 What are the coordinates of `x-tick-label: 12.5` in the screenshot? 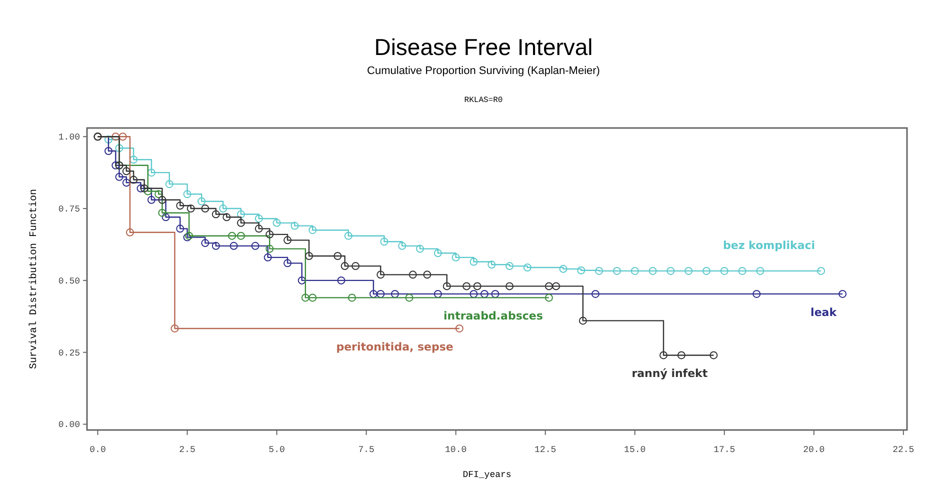 It's located at (545, 450).